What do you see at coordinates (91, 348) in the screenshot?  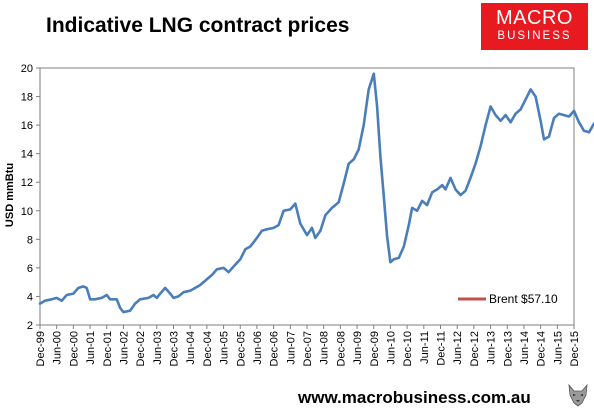 I see `x-tick-label: Jun-01` at bounding box center [91, 348].